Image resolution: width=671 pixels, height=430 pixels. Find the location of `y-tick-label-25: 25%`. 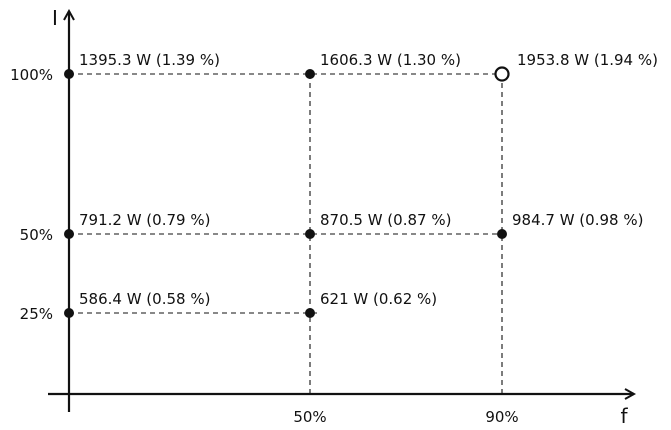

y-tick-label-25: 25% is located at coordinates (36, 314).